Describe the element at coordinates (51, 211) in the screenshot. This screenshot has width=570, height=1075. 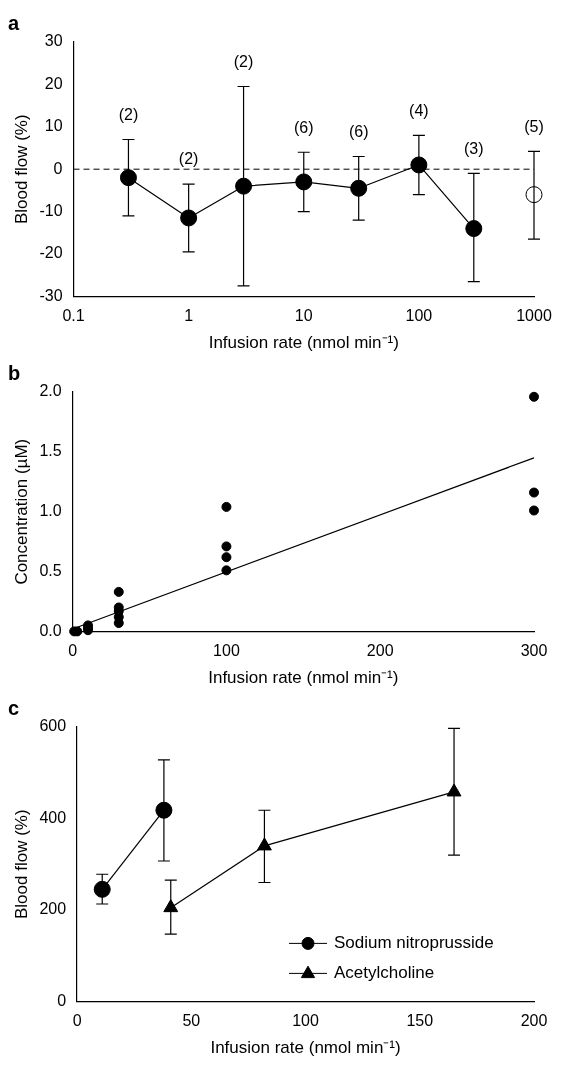
I see `y-tick-label: -10` at that location.